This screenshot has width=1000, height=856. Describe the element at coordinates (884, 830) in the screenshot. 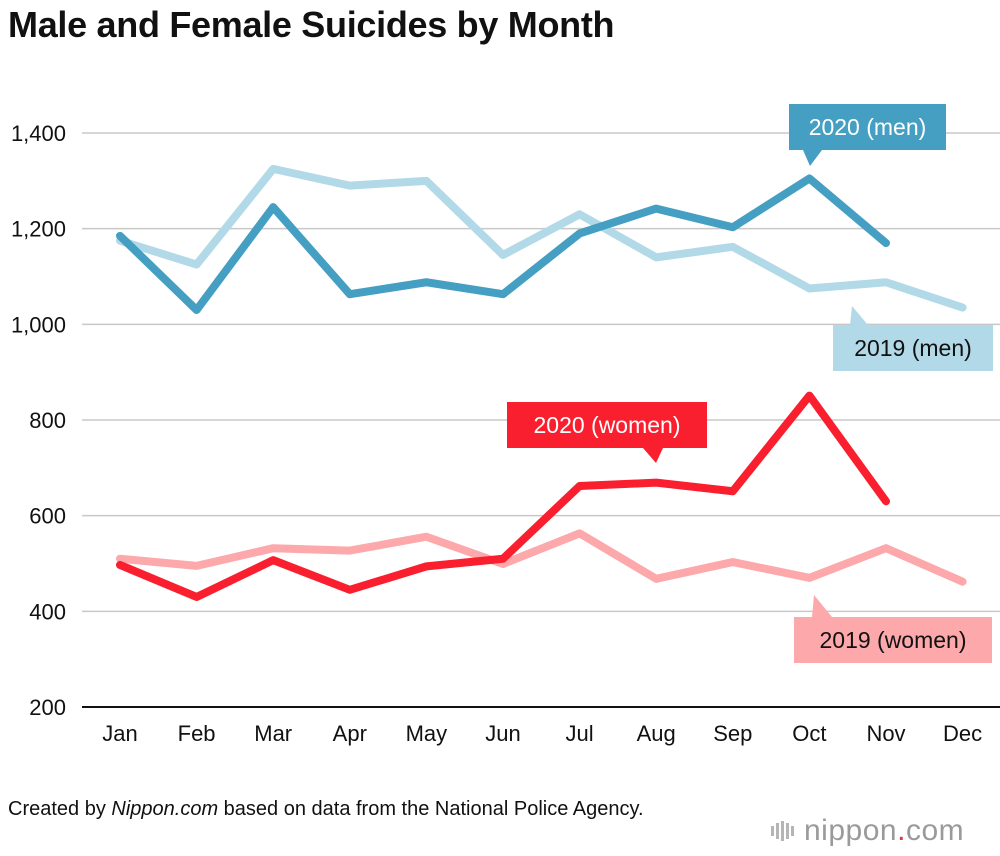

I see `nippon-logo-text: nippon.com` at that location.